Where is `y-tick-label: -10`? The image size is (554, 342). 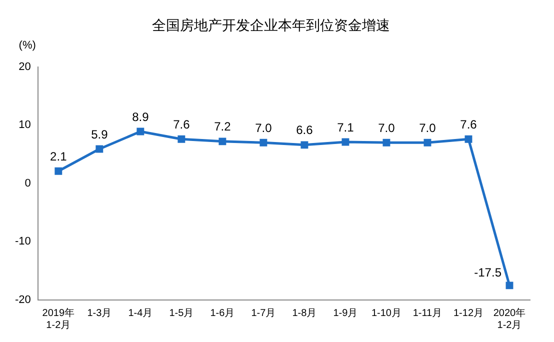
y-tick-label: -10 is located at coordinates (22, 242).